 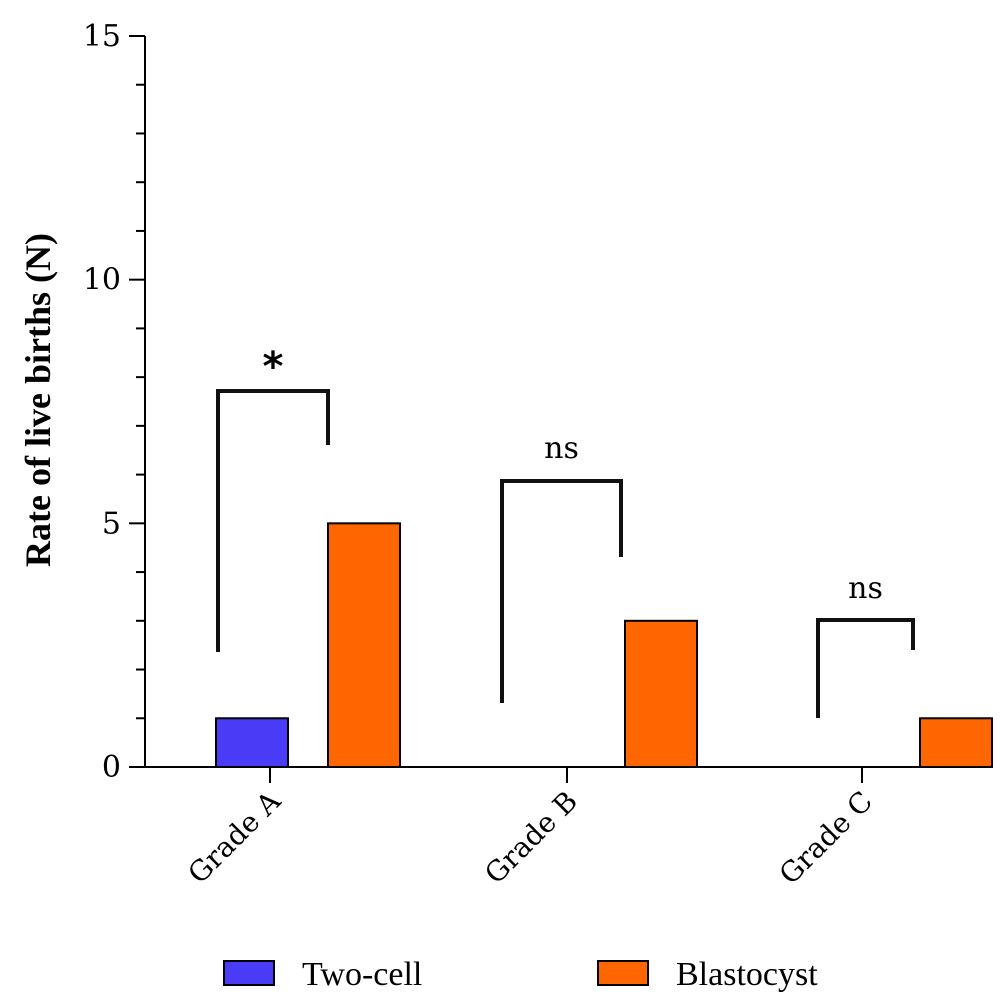 What do you see at coordinates (747, 974) in the screenshot?
I see `legend-label: Blastocyst` at bounding box center [747, 974].